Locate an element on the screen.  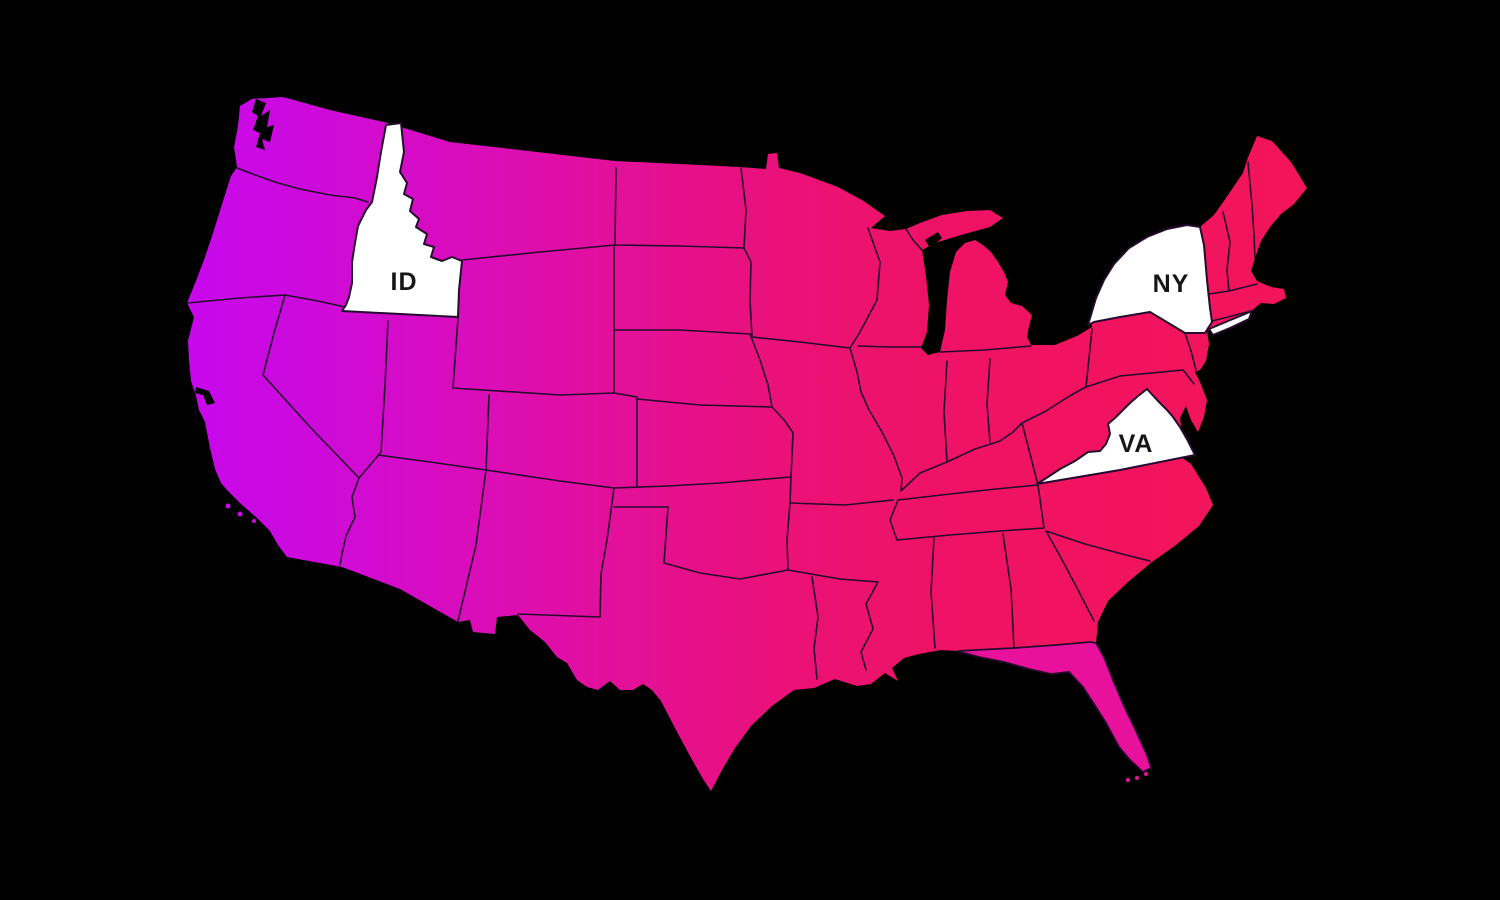
label-idaho: ID is located at coordinates (404, 282).